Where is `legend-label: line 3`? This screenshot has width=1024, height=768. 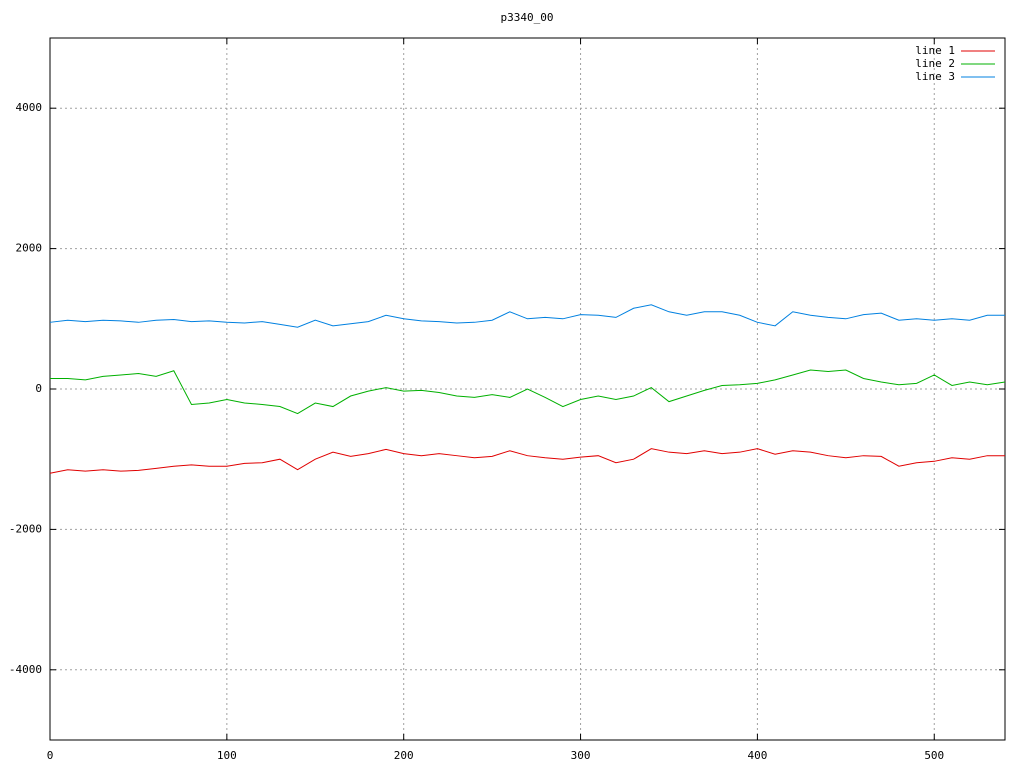
legend-label: line 3 is located at coordinates (935, 76).